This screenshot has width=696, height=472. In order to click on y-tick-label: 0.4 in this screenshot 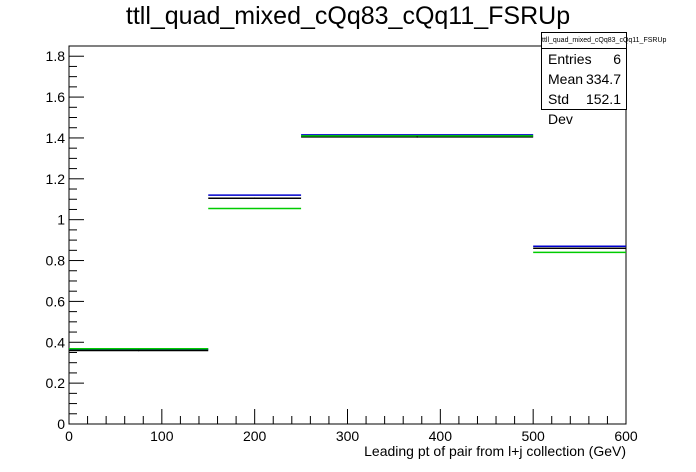, I will do `click(56, 342)`.